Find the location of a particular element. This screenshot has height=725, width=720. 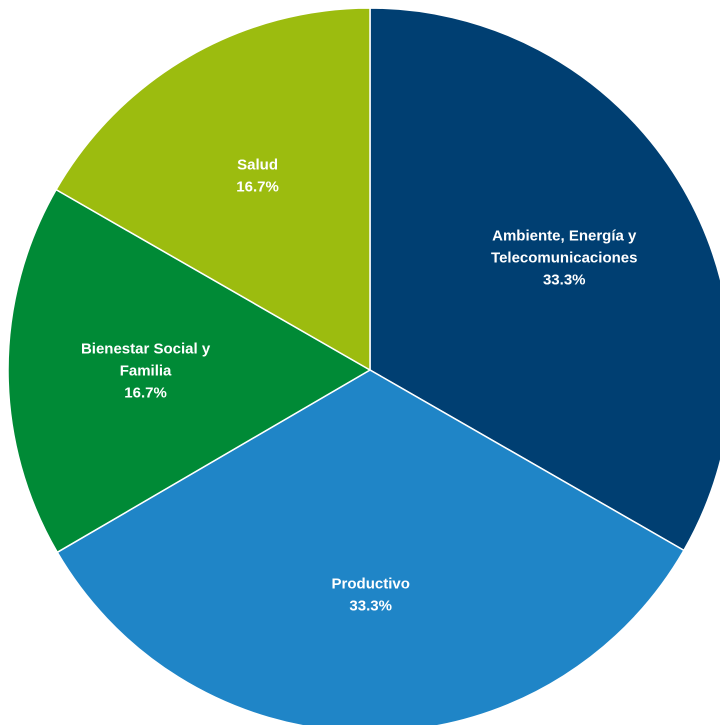

slice-category-label: Telecomunicaciones is located at coordinates (564, 258).